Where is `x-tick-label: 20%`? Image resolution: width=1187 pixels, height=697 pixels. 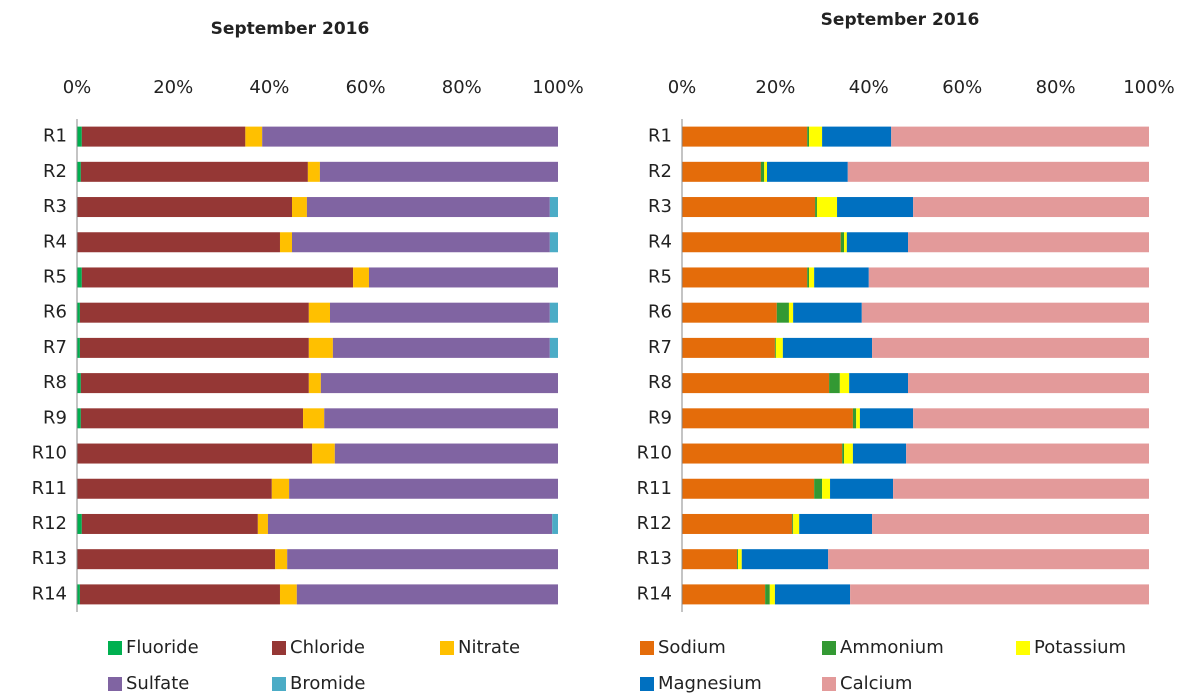 x-tick-label: 20% is located at coordinates (775, 87).